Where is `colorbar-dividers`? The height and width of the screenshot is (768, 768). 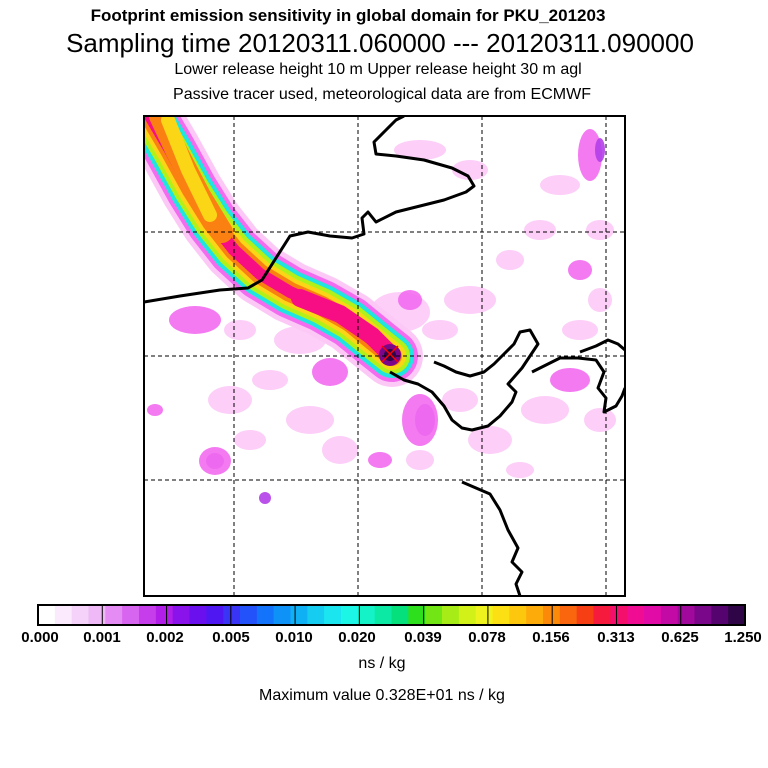 colorbar-dividers is located at coordinates (391, 615).